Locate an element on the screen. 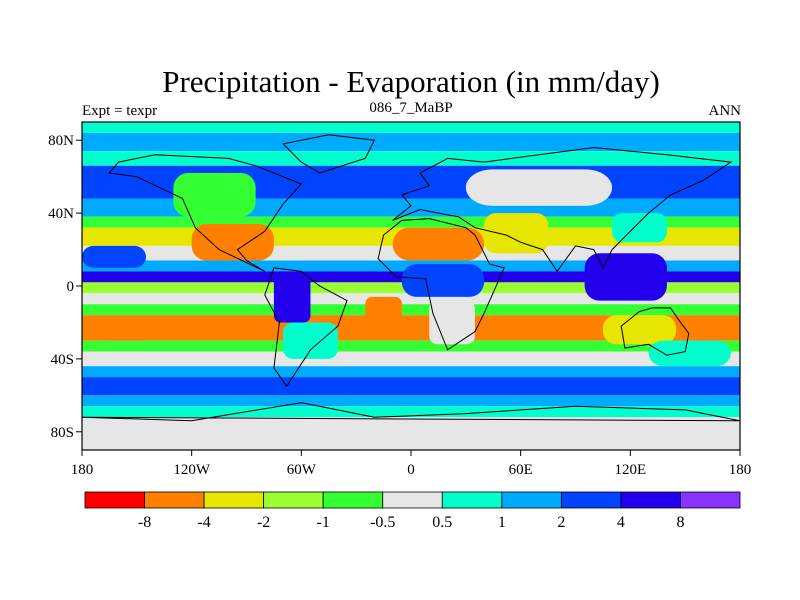 This screenshot has width=800, height=600. chart-title: Precipitation - Evaporation (in mm/day) is located at coordinates (411, 81).